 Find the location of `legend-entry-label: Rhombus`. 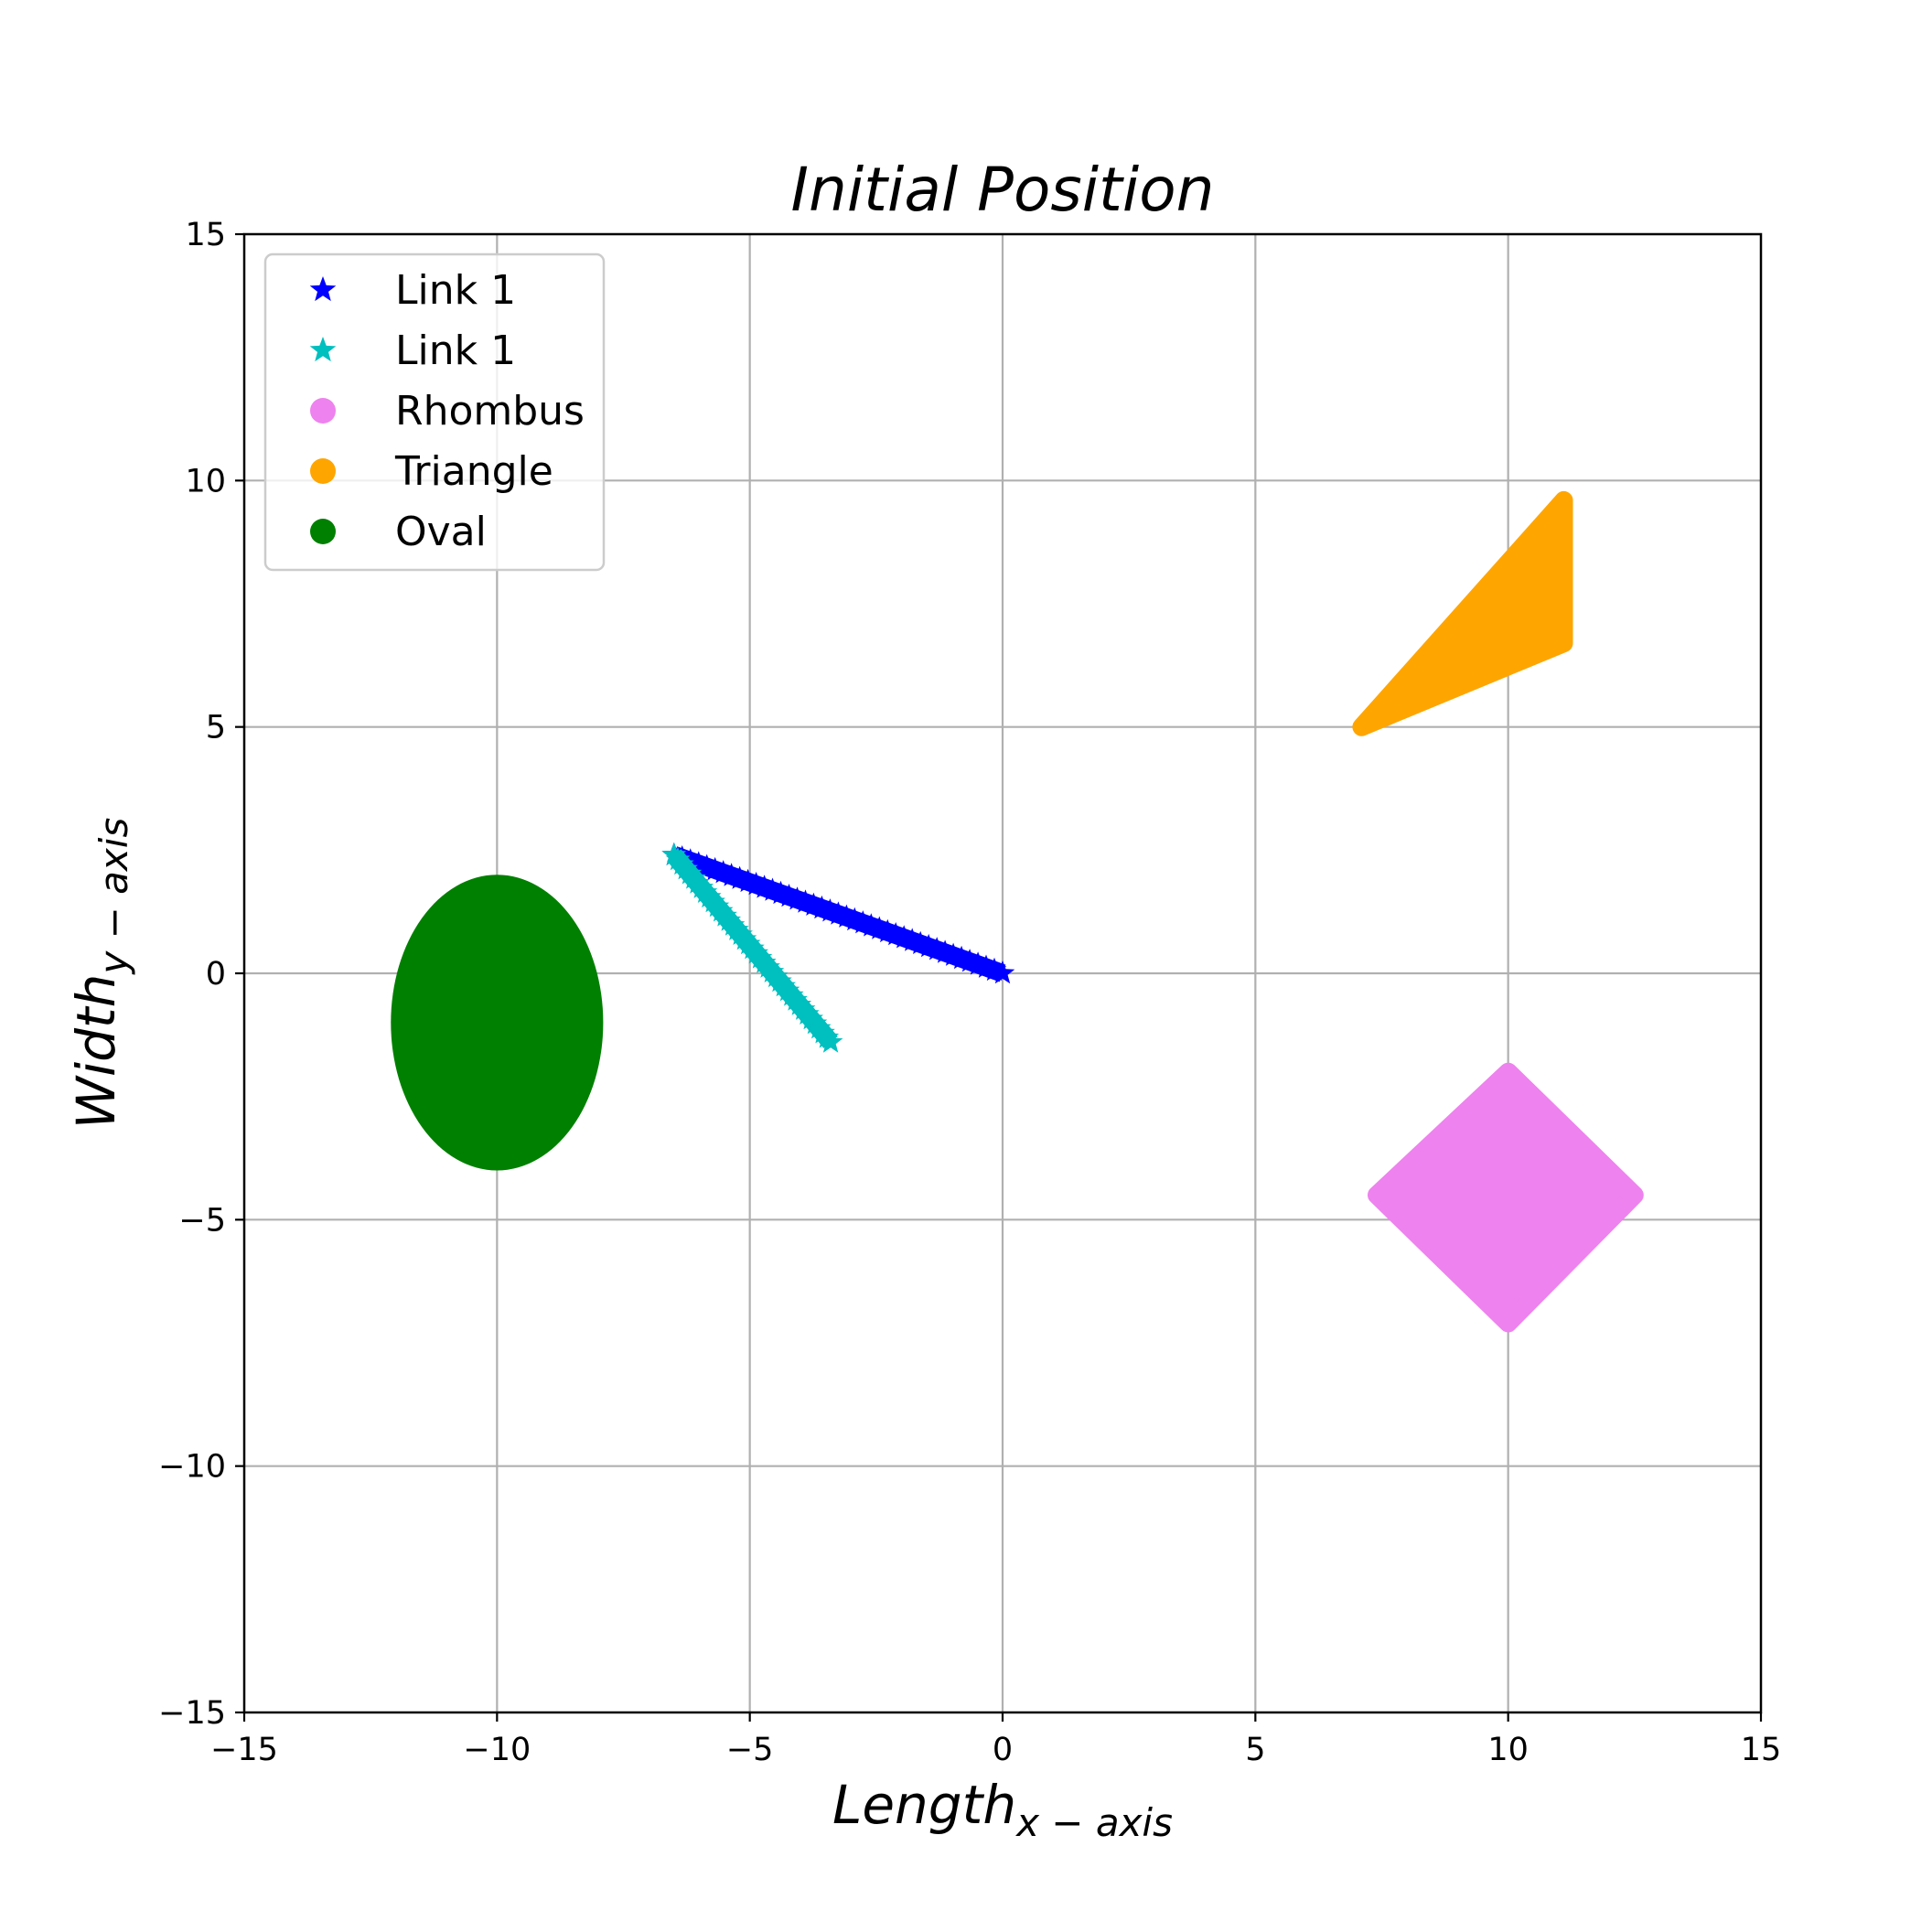

legend-entry-label: Rhombus is located at coordinates (490, 412).